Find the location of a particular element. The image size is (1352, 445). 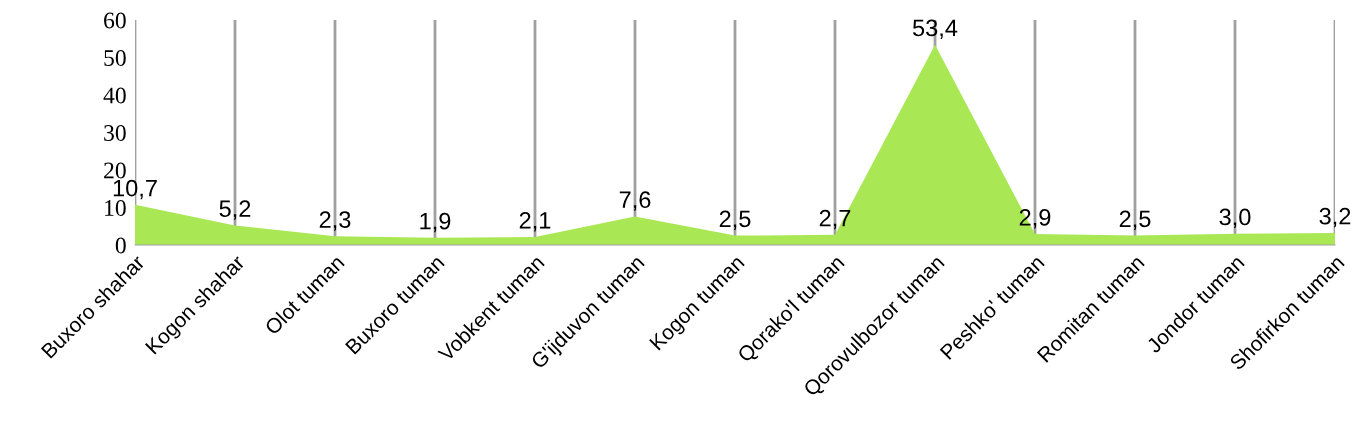

data-label: 1,9 is located at coordinates (435, 222).